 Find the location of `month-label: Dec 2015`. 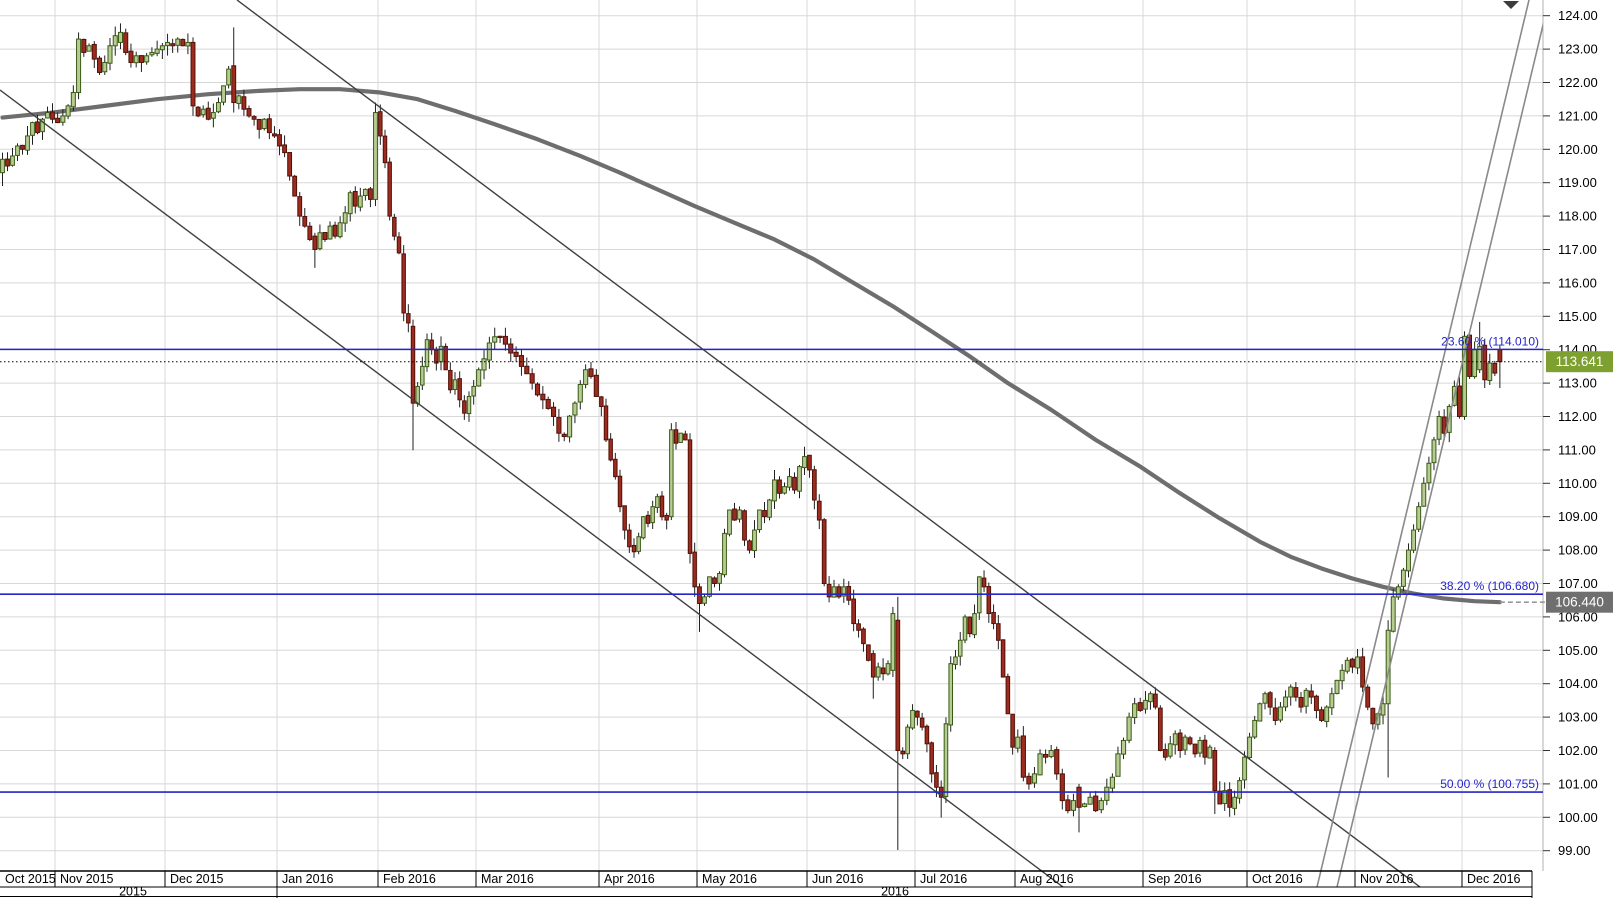

month-label: Dec 2015 is located at coordinates (197, 879).